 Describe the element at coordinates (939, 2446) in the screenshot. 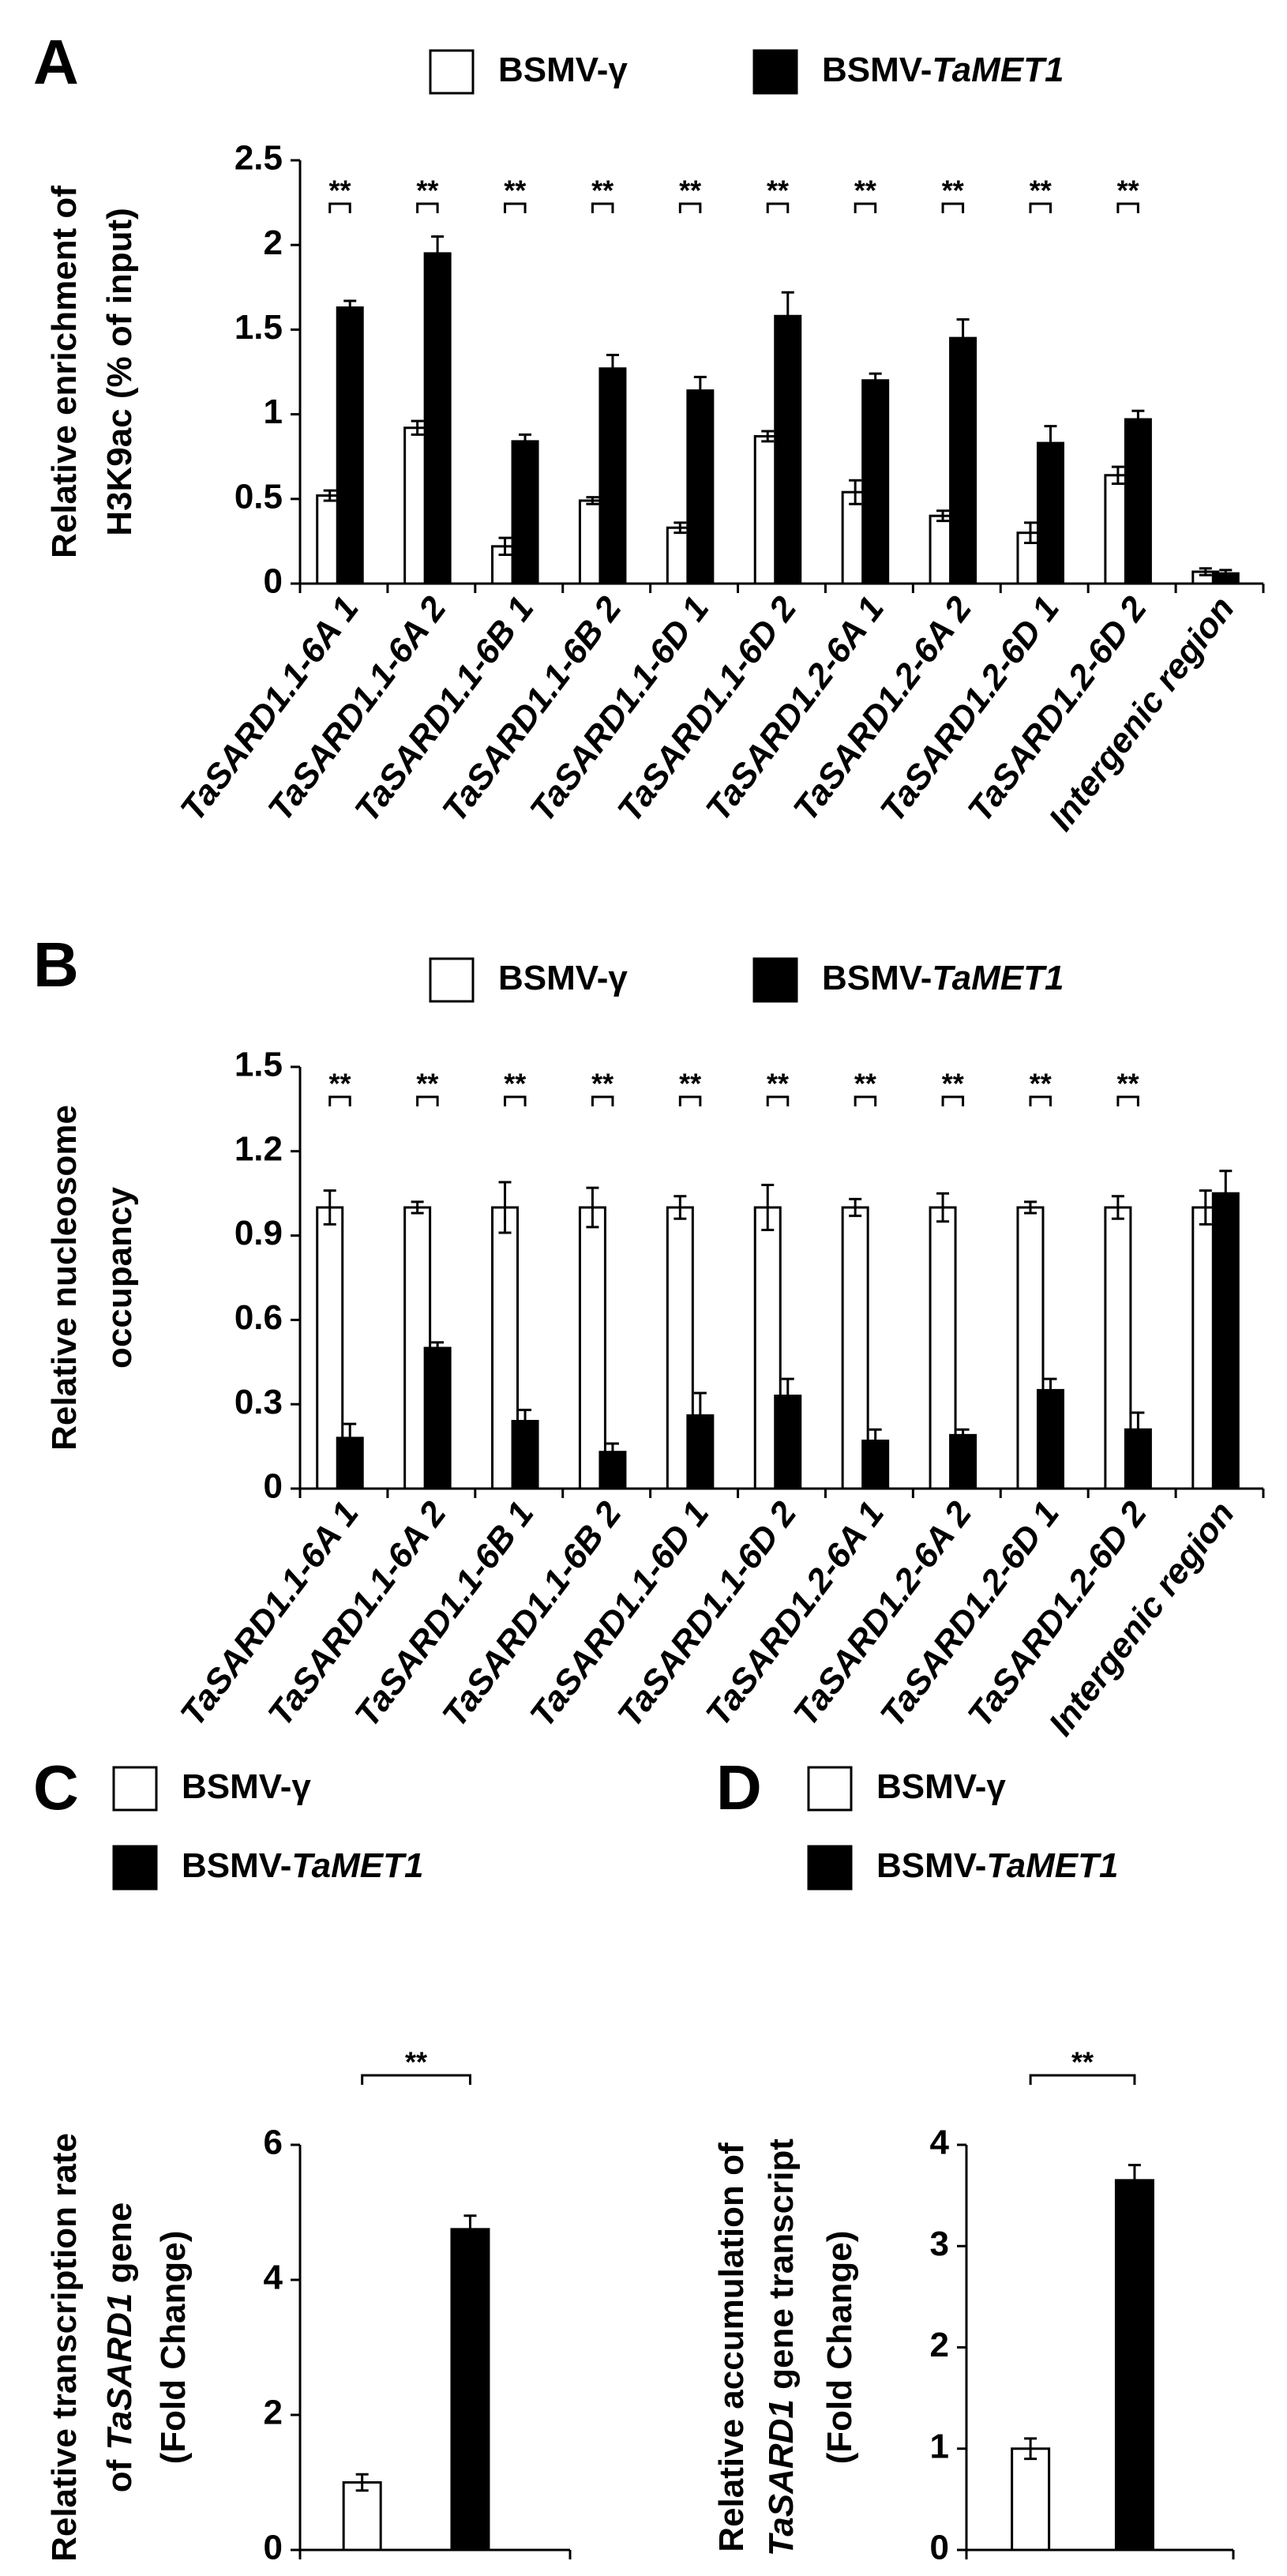

I see `y-tick-label: 1` at that location.